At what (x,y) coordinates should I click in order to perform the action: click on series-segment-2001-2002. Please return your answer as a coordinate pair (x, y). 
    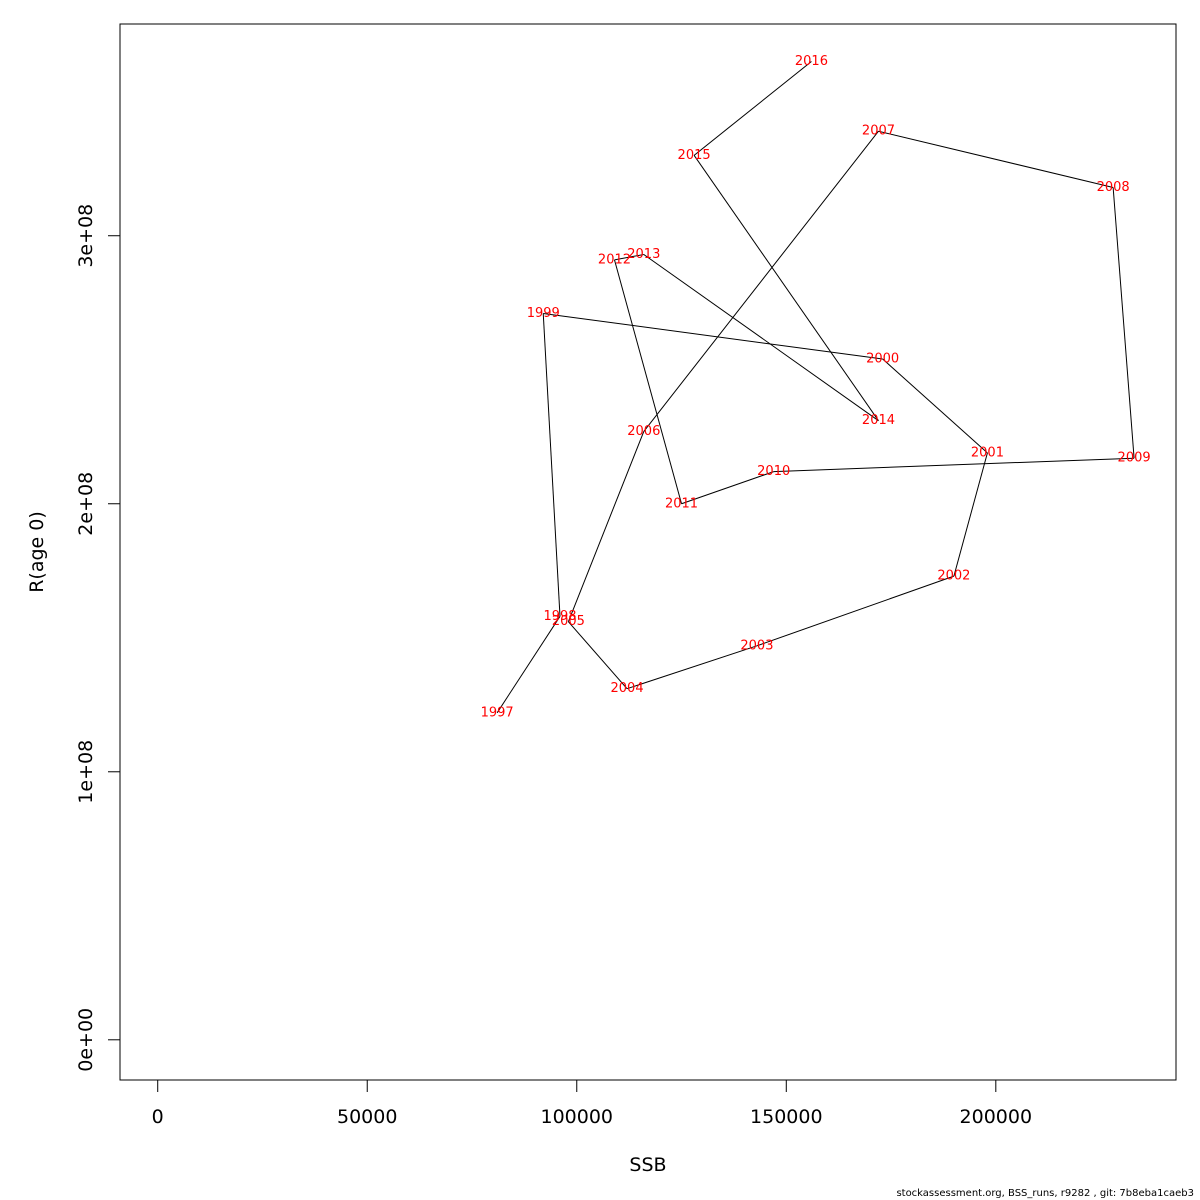
    Looking at the image, I should click on (970, 514).